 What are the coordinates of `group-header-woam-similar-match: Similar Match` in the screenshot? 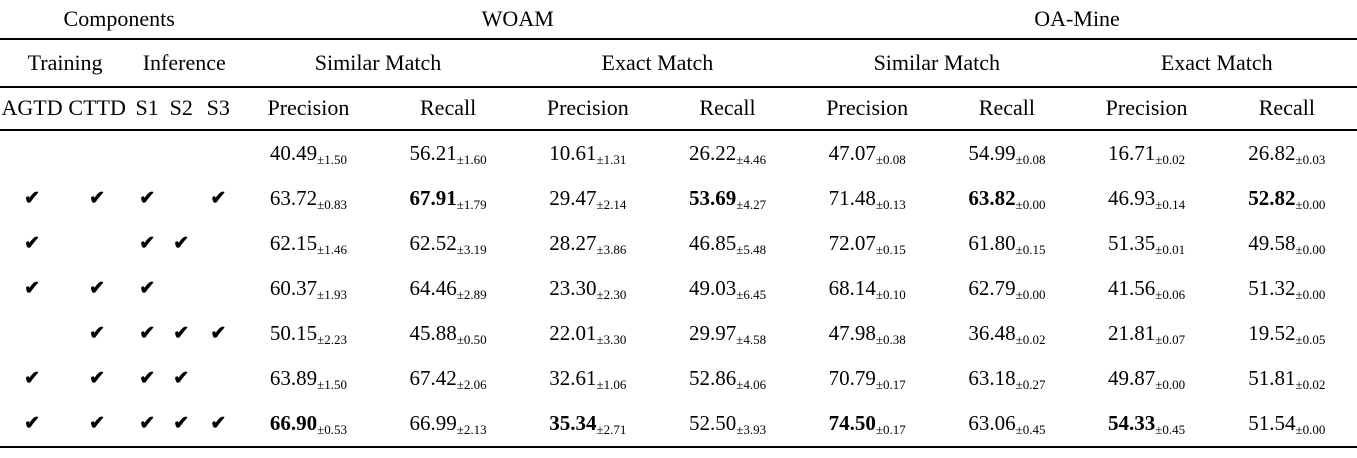 It's located at (378, 64).